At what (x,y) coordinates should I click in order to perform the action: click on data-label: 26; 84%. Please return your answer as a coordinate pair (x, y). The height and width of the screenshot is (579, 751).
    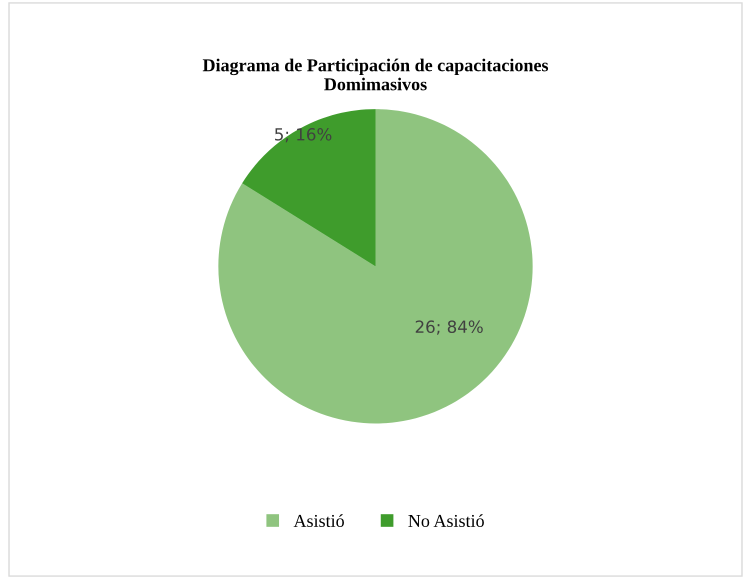
    Looking at the image, I should click on (449, 327).